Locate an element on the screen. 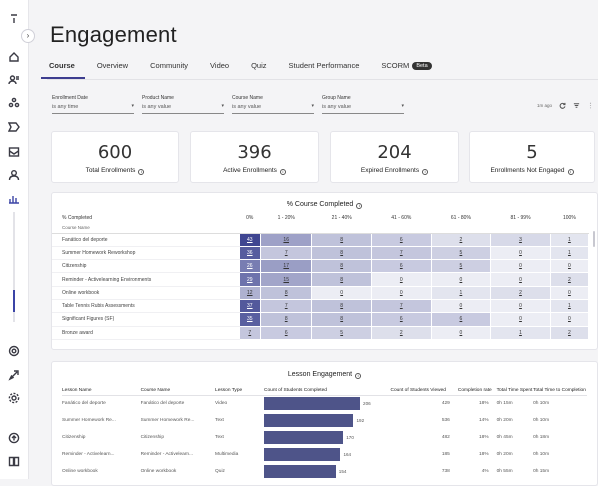  lesson-col-header: Count of Students Completed is located at coordinates (327, 391).